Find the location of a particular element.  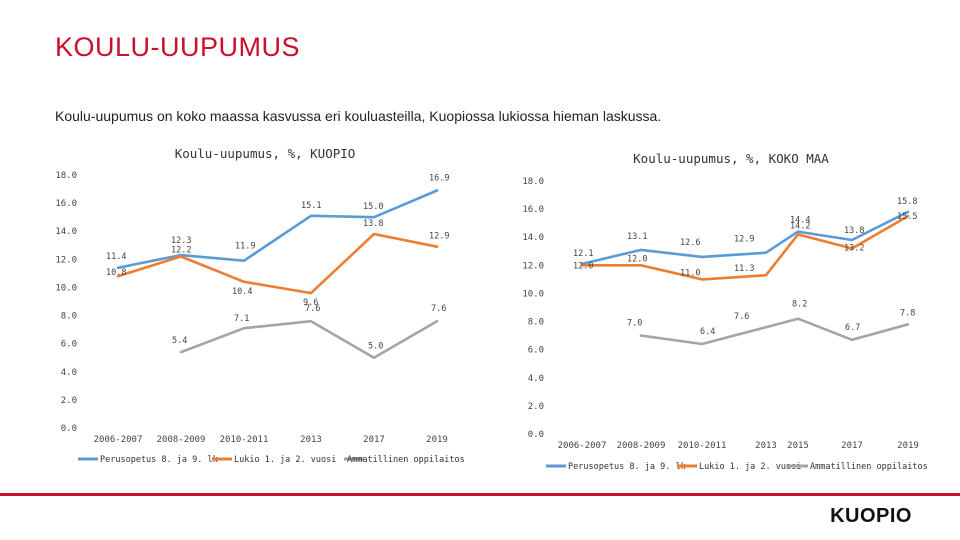

data-label: 15.1 is located at coordinates (311, 206).